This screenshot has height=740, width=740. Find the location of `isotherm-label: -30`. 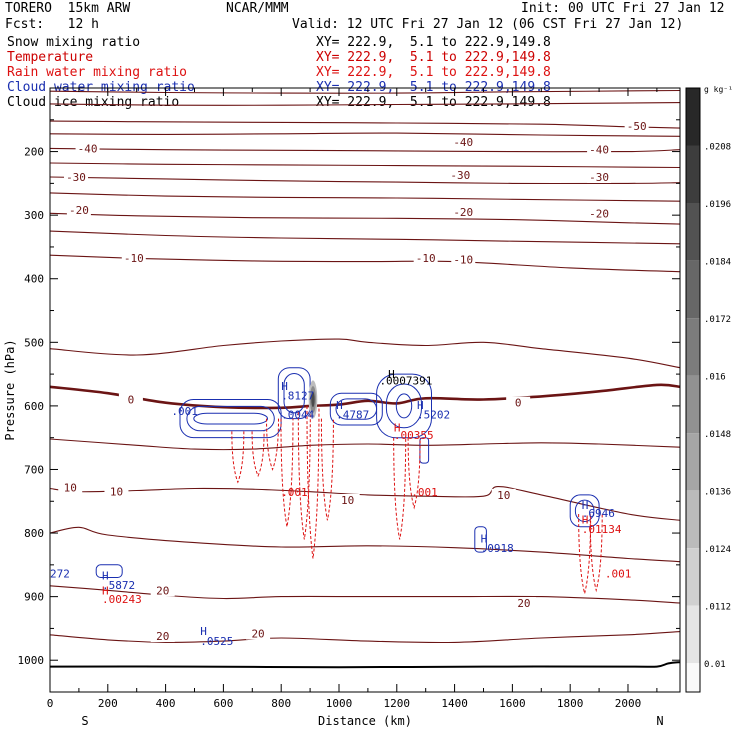

isotherm-label: -30 is located at coordinates (599, 177).